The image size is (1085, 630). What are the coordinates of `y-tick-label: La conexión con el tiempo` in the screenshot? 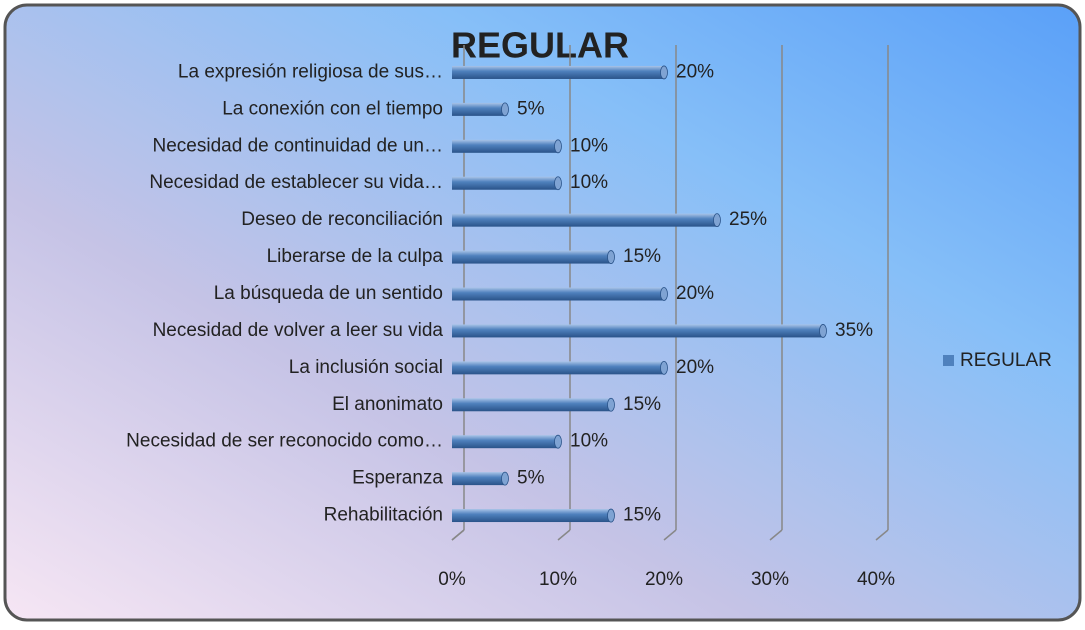 It's located at (332, 108).